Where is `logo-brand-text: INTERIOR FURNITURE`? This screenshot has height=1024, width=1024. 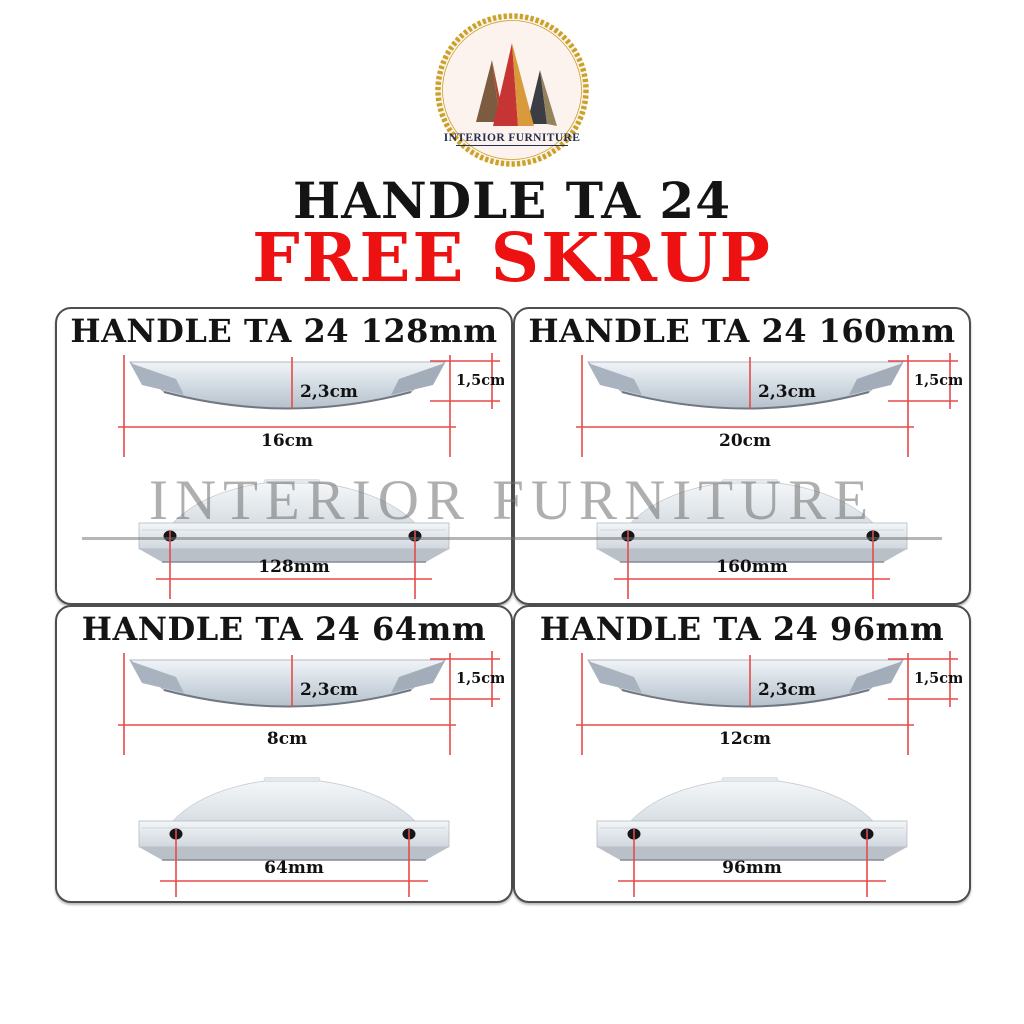
logo-brand-text: INTERIOR FURNITURE is located at coordinates (512, 138).